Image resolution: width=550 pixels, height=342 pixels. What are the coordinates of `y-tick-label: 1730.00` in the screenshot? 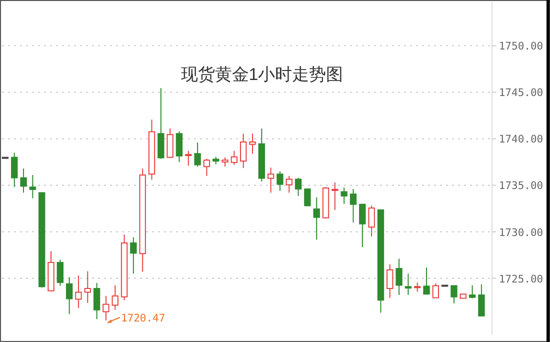 It's located at (521, 232).